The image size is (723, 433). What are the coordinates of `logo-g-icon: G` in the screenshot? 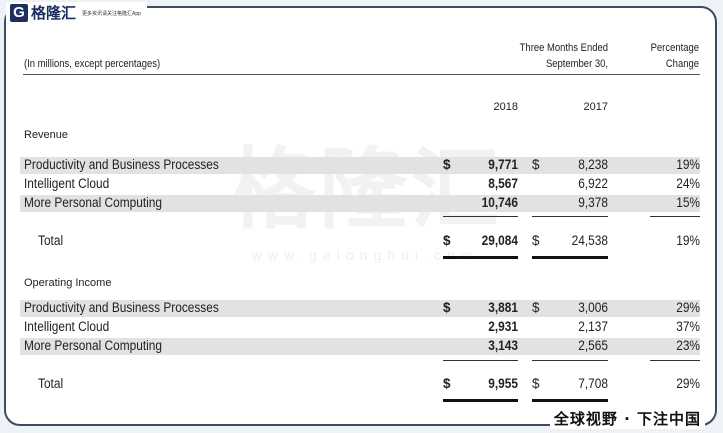 It's located at (19, 13).